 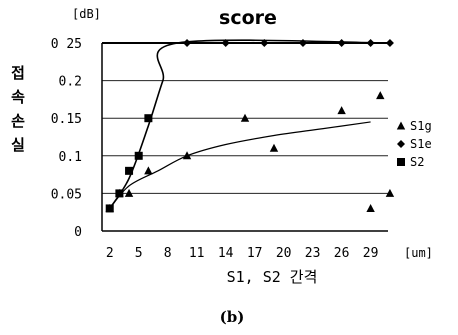 What do you see at coordinates (70, 157) in the screenshot?
I see `y-tick-label: 0.1` at bounding box center [70, 157].